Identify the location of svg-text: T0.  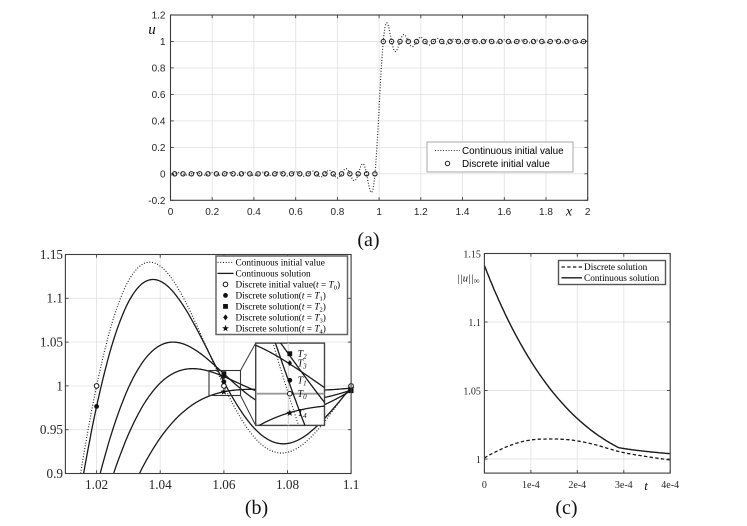
(303, 395).